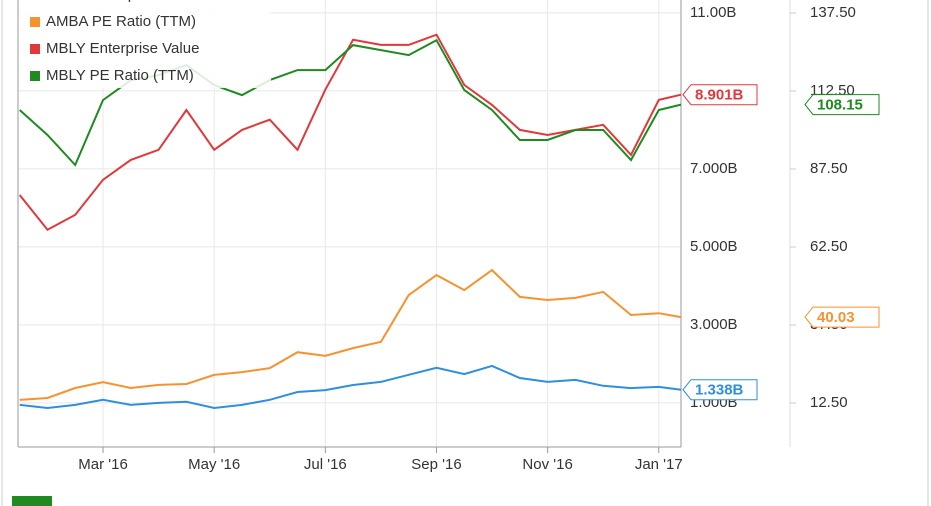 This screenshot has width=931, height=506. I want to click on value-label: 8.901B, so click(719, 95).